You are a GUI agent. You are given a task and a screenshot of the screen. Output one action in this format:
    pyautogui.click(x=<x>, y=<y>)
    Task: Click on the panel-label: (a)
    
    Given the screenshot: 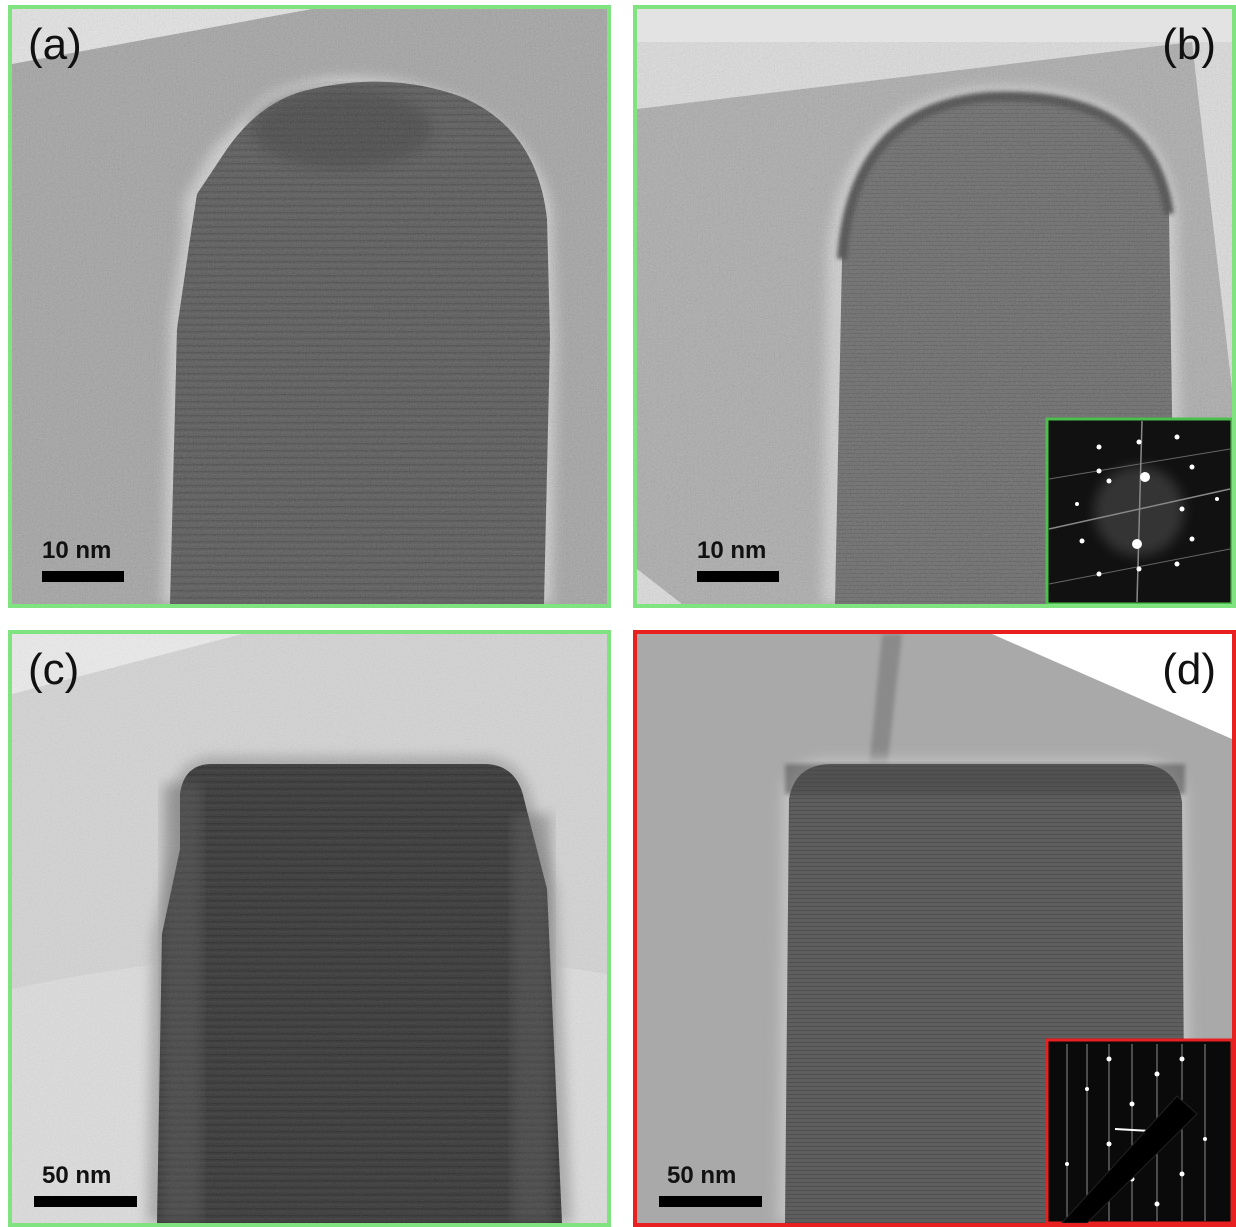 What is the action you would take?
    pyautogui.click(x=55, y=44)
    